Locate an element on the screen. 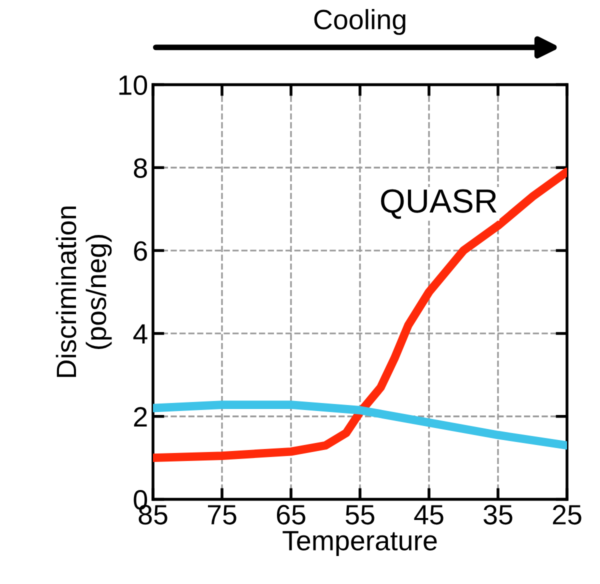  y-tick-label: 6 is located at coordinates (140, 251).